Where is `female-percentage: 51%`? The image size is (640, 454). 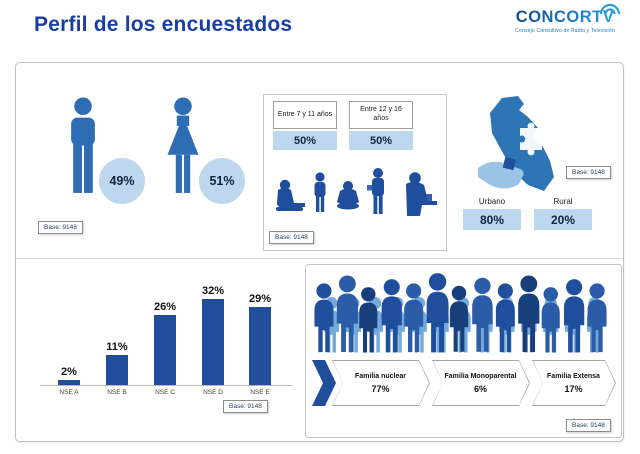 female-percentage: 51% is located at coordinates (222, 181).